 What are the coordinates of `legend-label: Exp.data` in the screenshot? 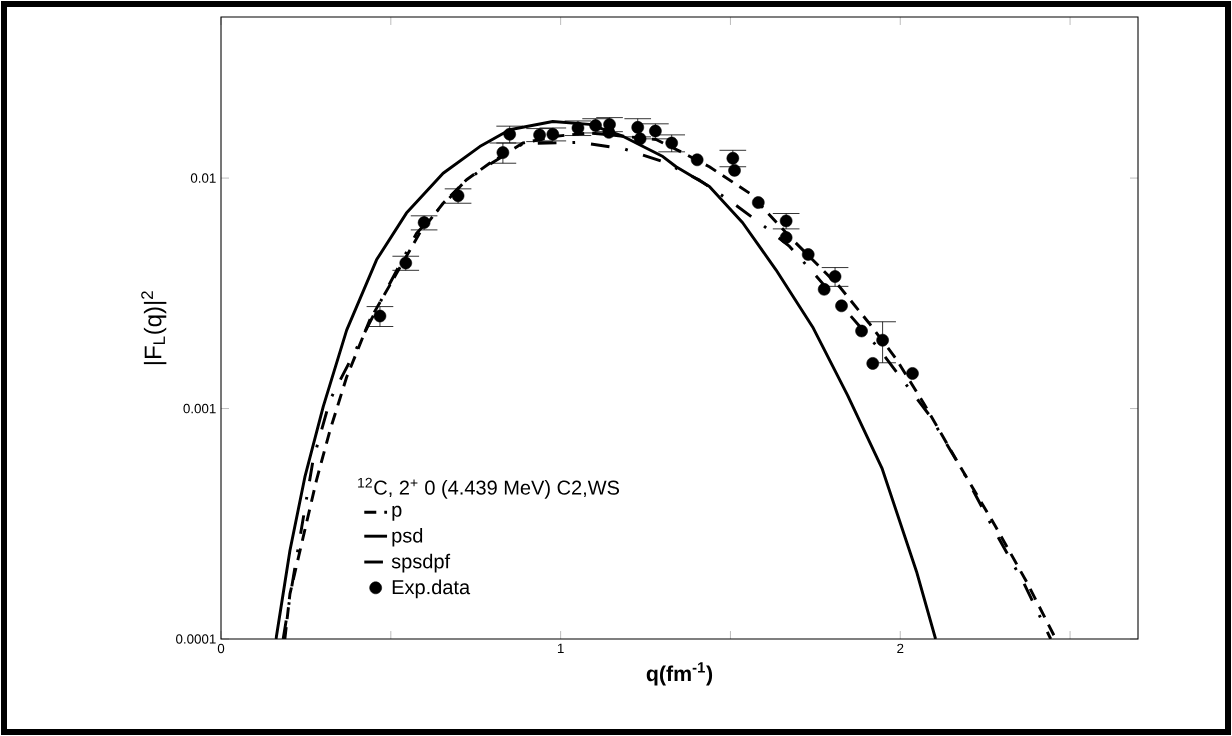 It's located at (431, 589).